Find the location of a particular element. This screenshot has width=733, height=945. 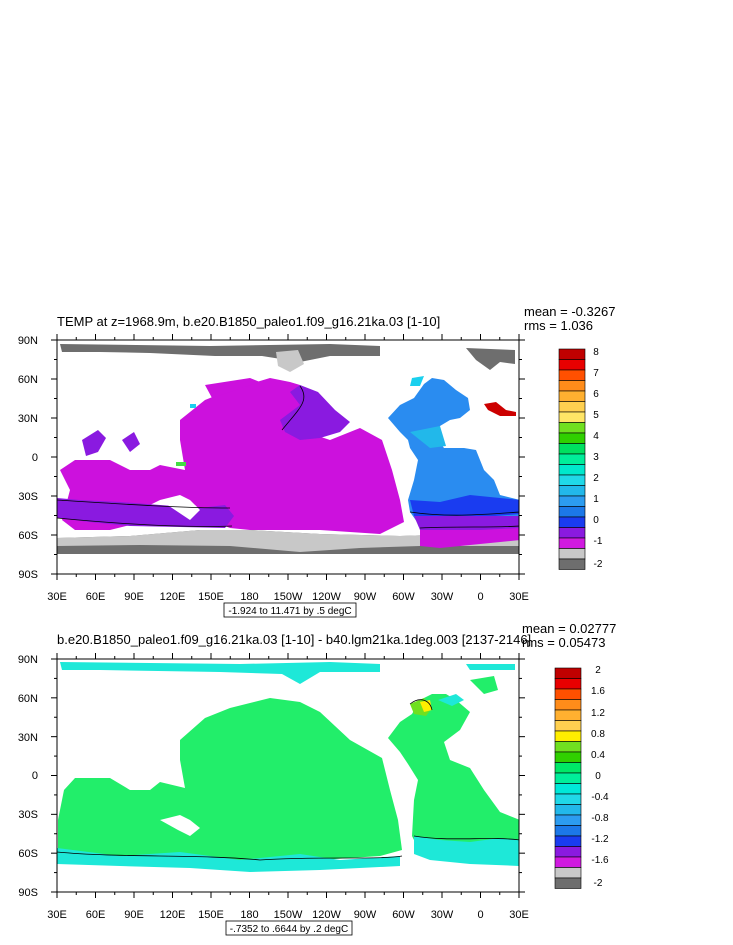

panel-2-colorbar-label: 0 is located at coordinates (598, 776).